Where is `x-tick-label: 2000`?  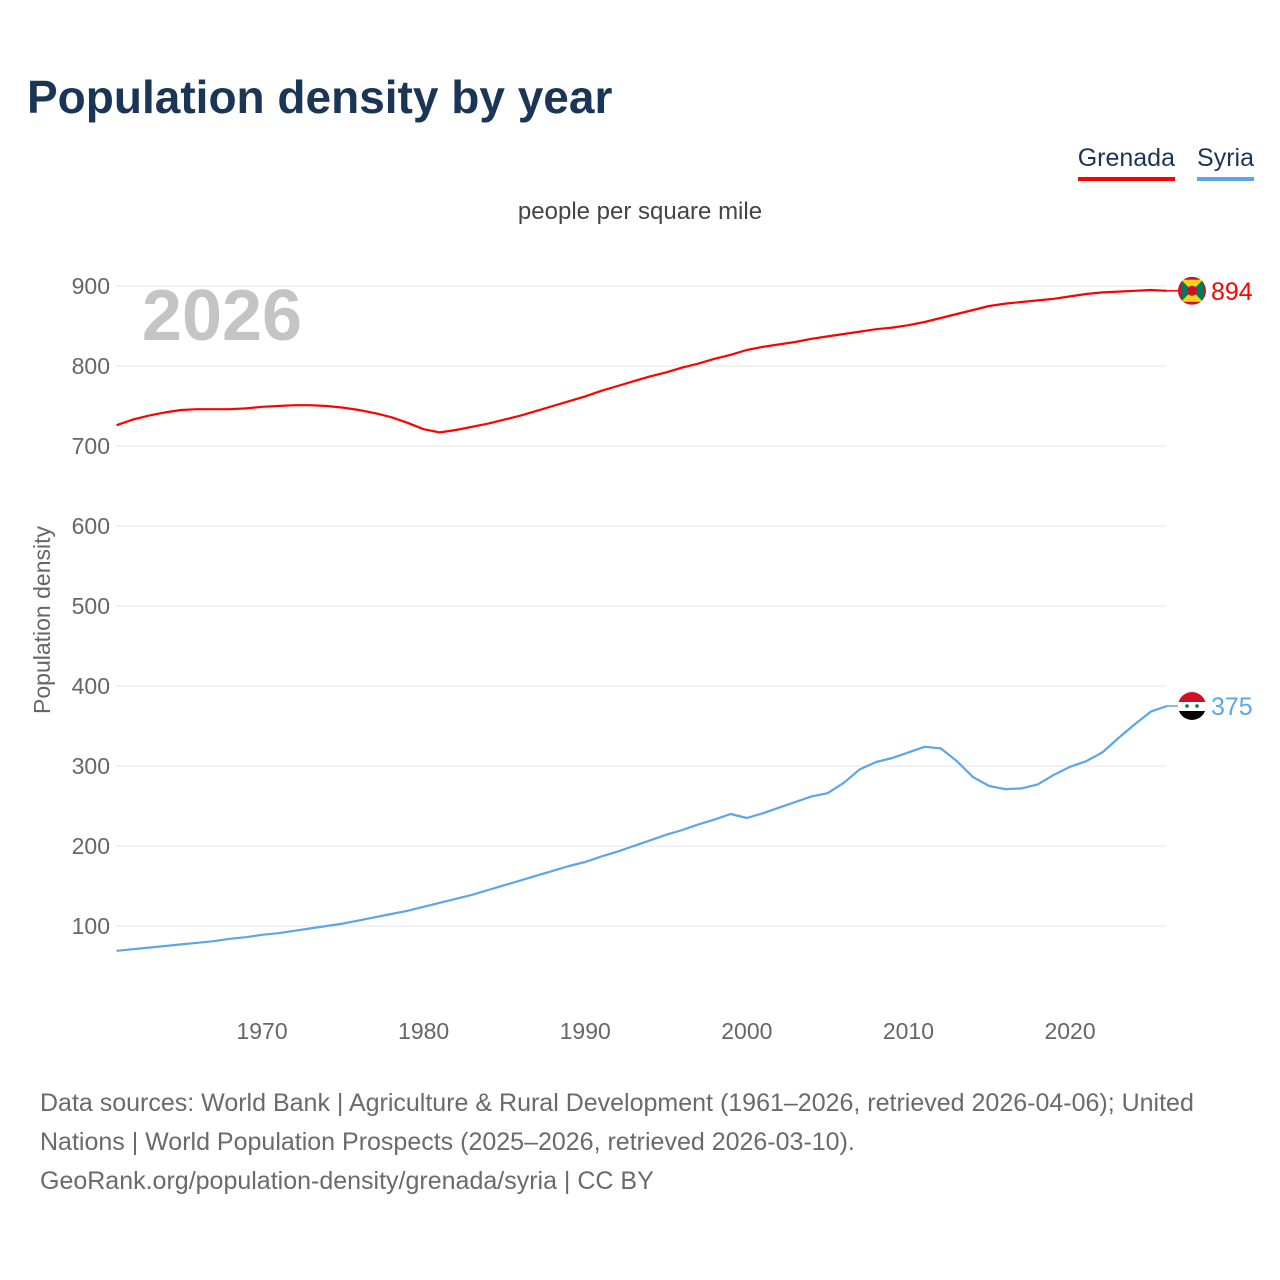
x-tick-label: 2000 is located at coordinates (746, 1031).